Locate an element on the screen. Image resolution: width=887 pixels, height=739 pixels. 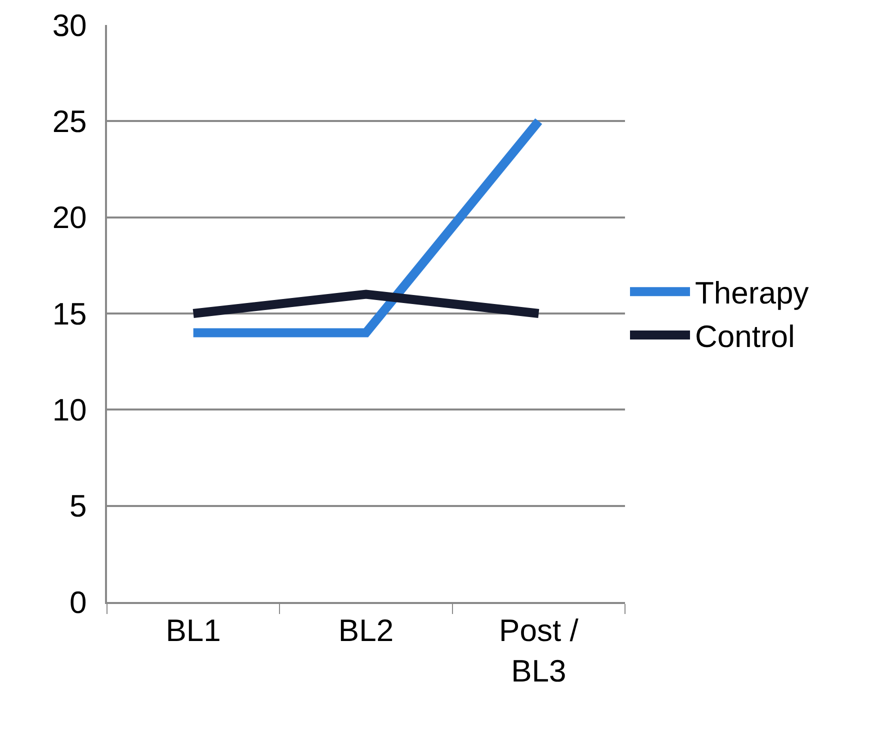
x-tick-label: Post / BL3 is located at coordinates (539, 650).